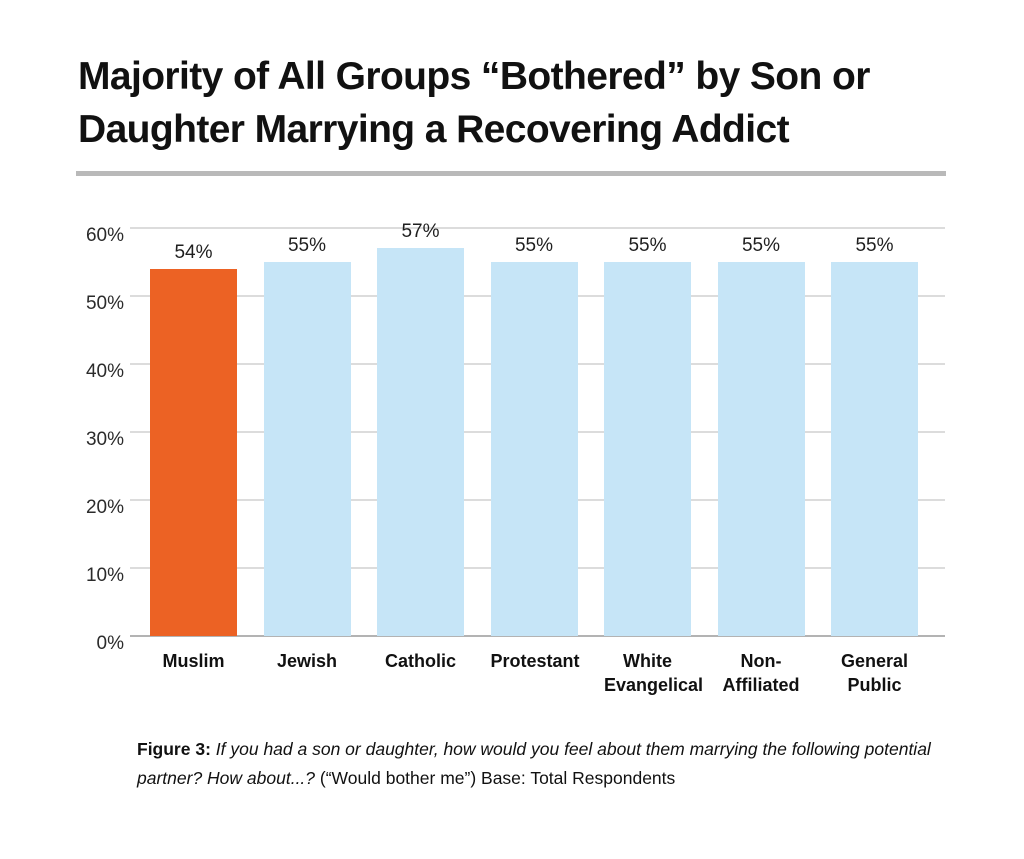 Image resolution: width=1024 pixels, height=859 pixels. I want to click on y-tick-30%: 30%, so click(104, 439).